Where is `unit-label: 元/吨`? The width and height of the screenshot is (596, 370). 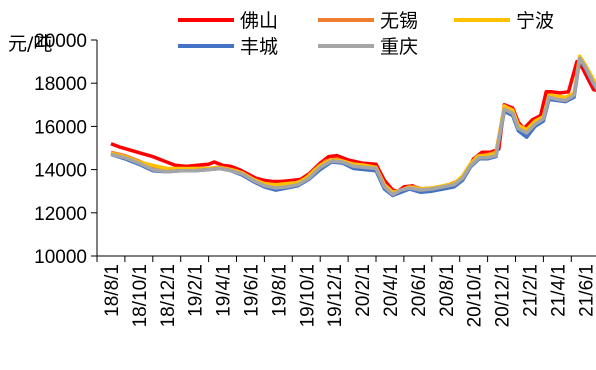
unit-label: 元/吨 is located at coordinates (30, 44).